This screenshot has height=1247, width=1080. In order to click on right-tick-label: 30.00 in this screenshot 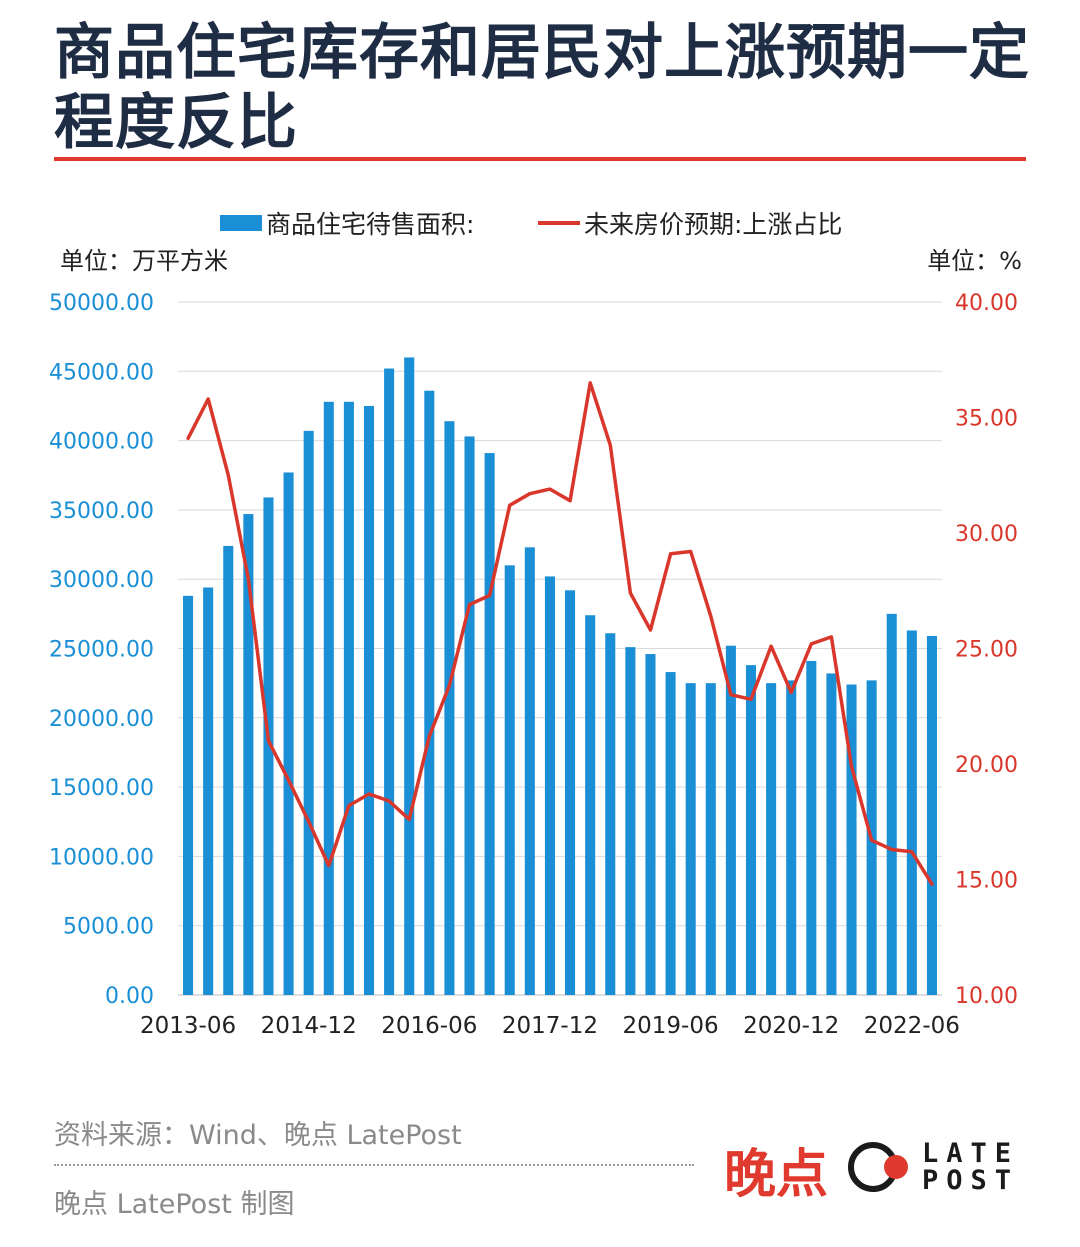, I will do `click(986, 534)`.